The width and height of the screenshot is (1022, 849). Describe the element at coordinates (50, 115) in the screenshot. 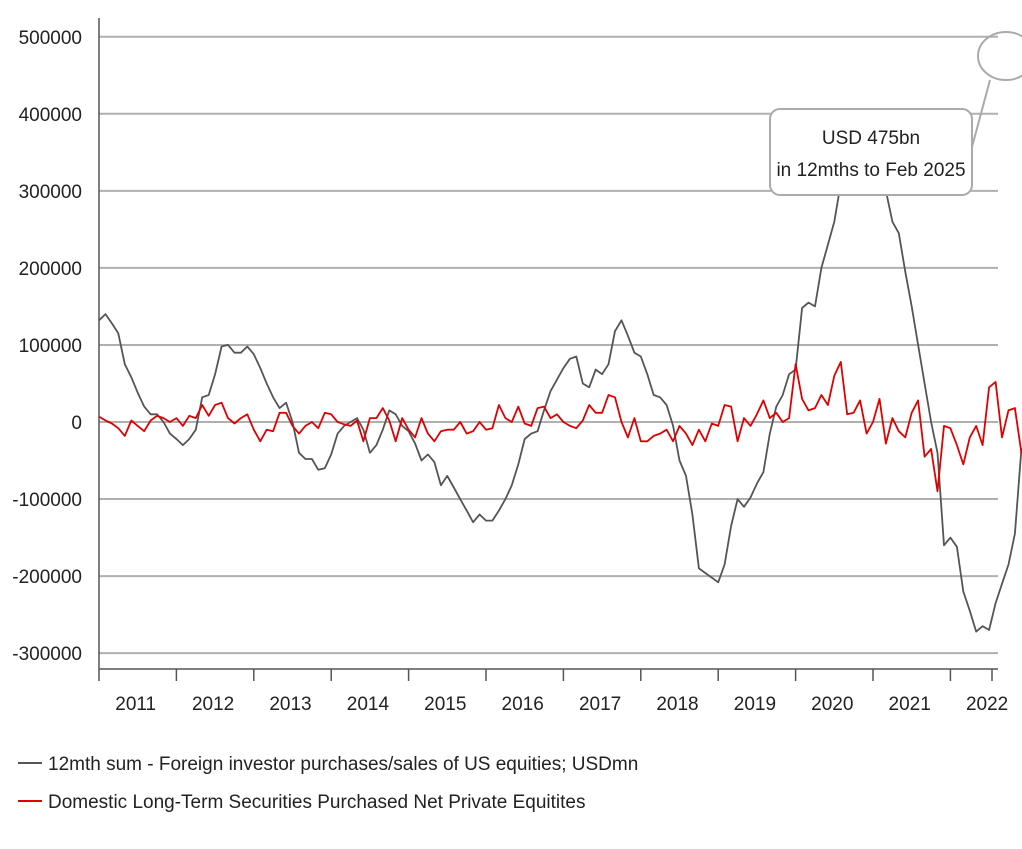

I see `y-tick-label: 400000` at that location.